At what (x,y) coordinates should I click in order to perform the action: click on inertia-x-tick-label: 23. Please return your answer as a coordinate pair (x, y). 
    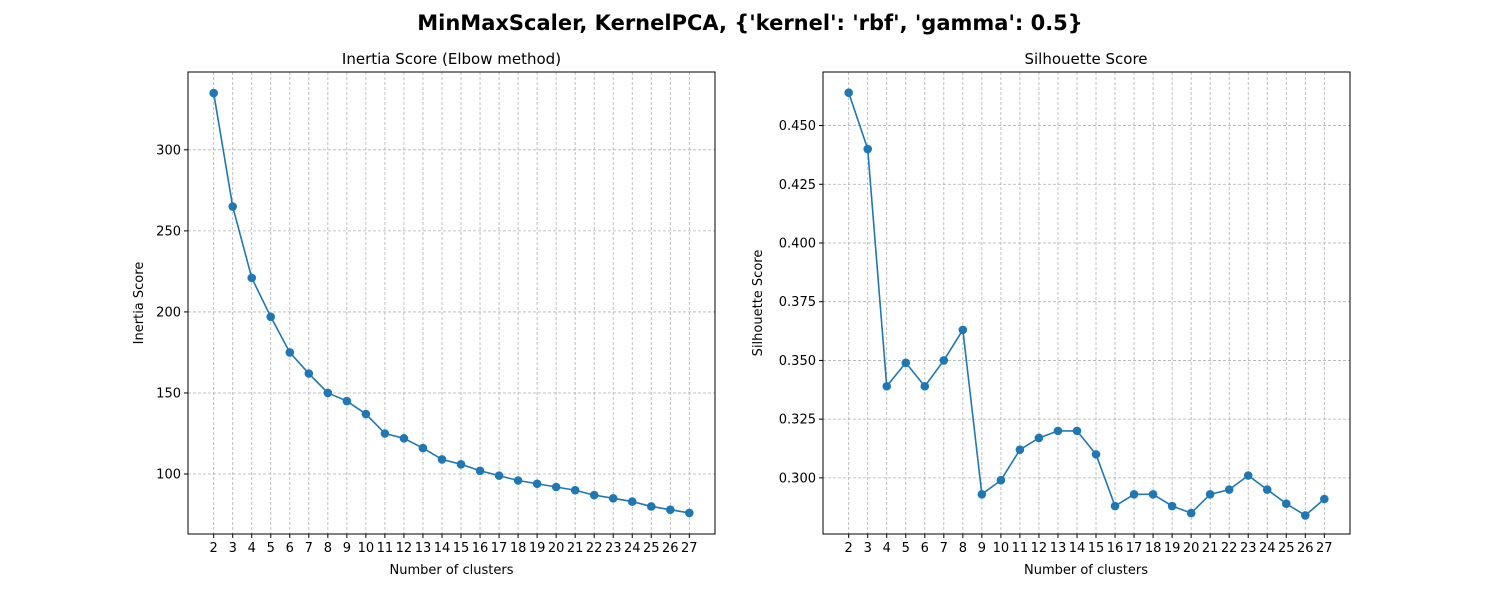
    Looking at the image, I should click on (613, 548).